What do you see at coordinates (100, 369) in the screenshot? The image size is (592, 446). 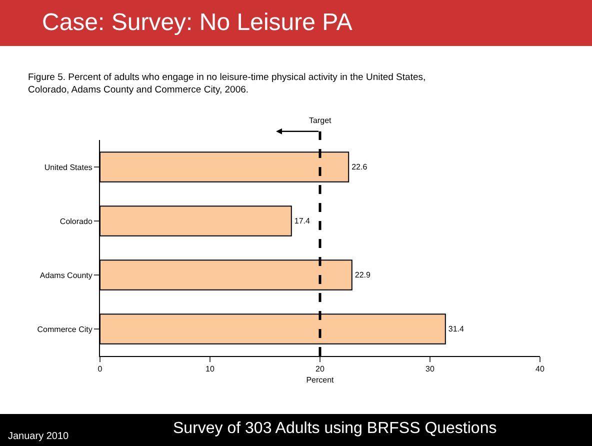 I see `x-tick-label: 0` at bounding box center [100, 369].